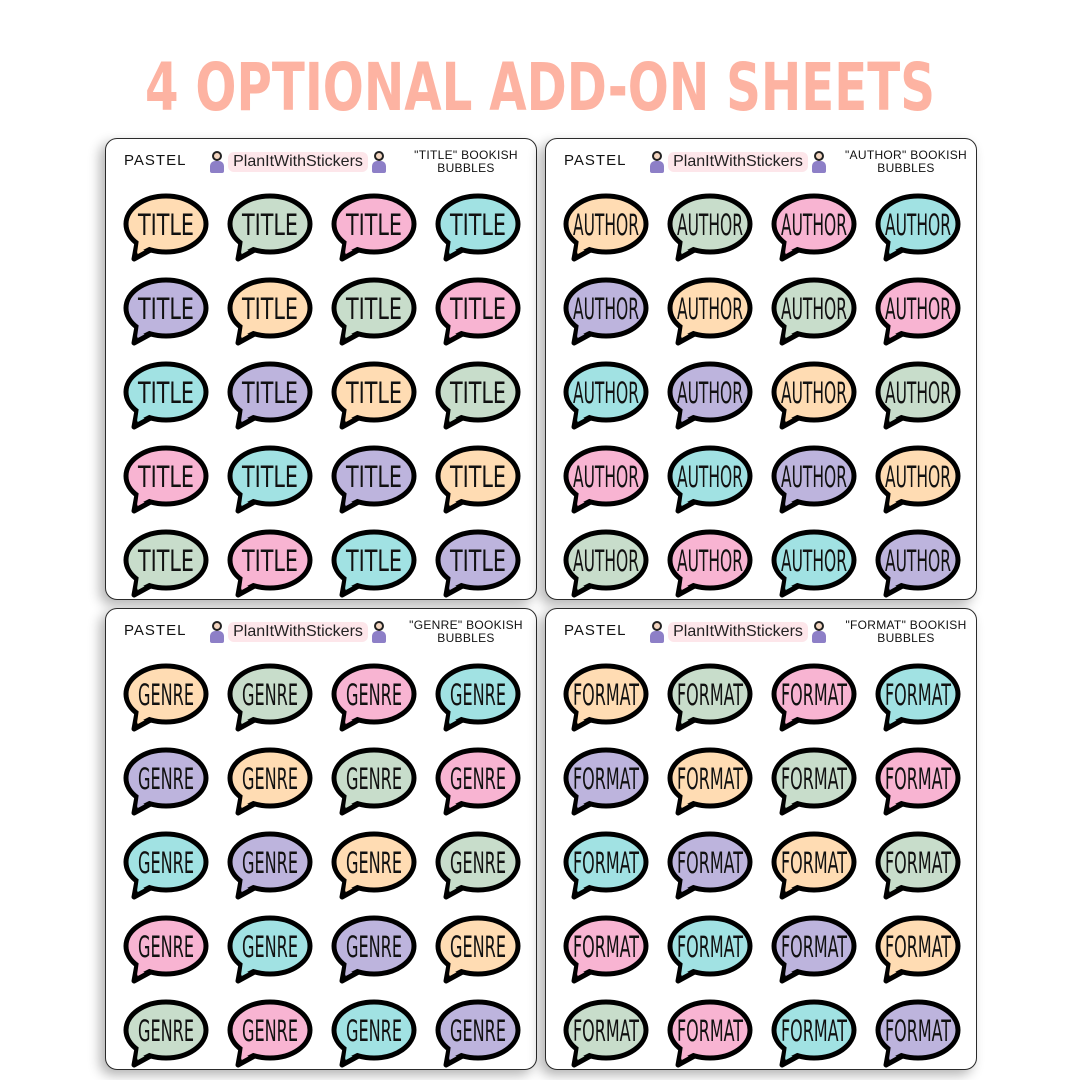 The height and width of the screenshot is (1080, 1080). Describe the element at coordinates (906, 162) in the screenshot. I see `sheet-title: "AUTHOR" BOOKISH BUBBLES` at that location.